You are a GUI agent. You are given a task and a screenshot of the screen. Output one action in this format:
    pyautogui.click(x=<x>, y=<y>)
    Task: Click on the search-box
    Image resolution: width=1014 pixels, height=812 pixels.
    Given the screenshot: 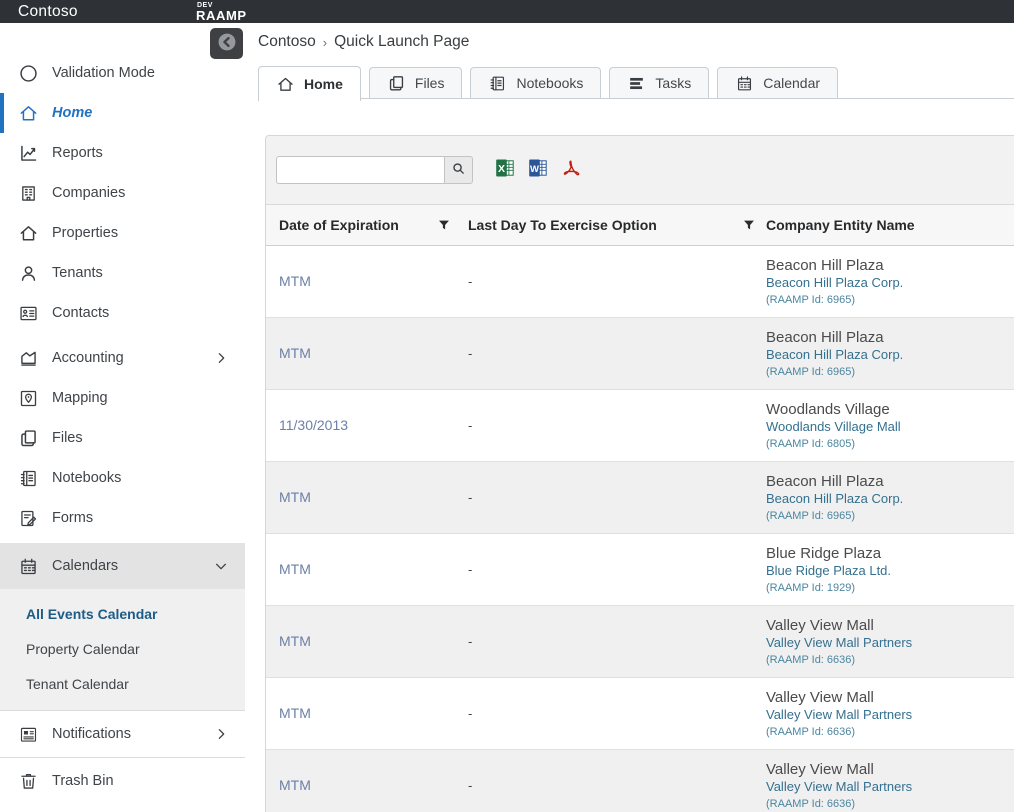 What is the action you would take?
    pyautogui.click(x=374, y=170)
    